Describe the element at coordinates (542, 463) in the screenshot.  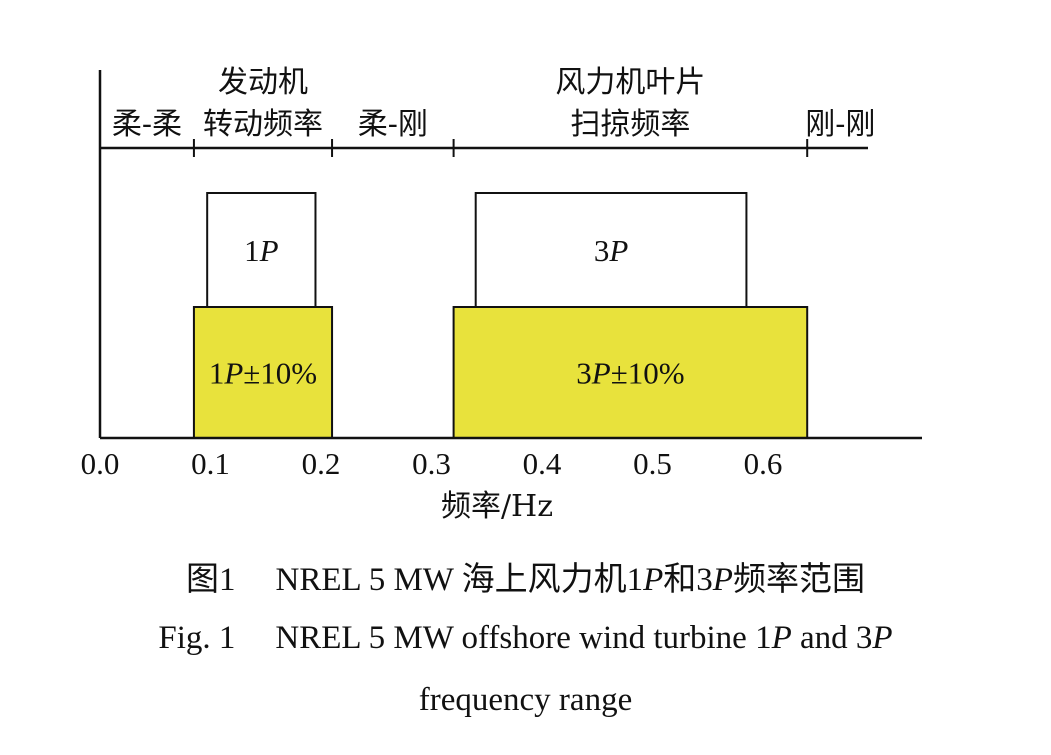
I see `x-tick-label-4: 0.4` at that location.